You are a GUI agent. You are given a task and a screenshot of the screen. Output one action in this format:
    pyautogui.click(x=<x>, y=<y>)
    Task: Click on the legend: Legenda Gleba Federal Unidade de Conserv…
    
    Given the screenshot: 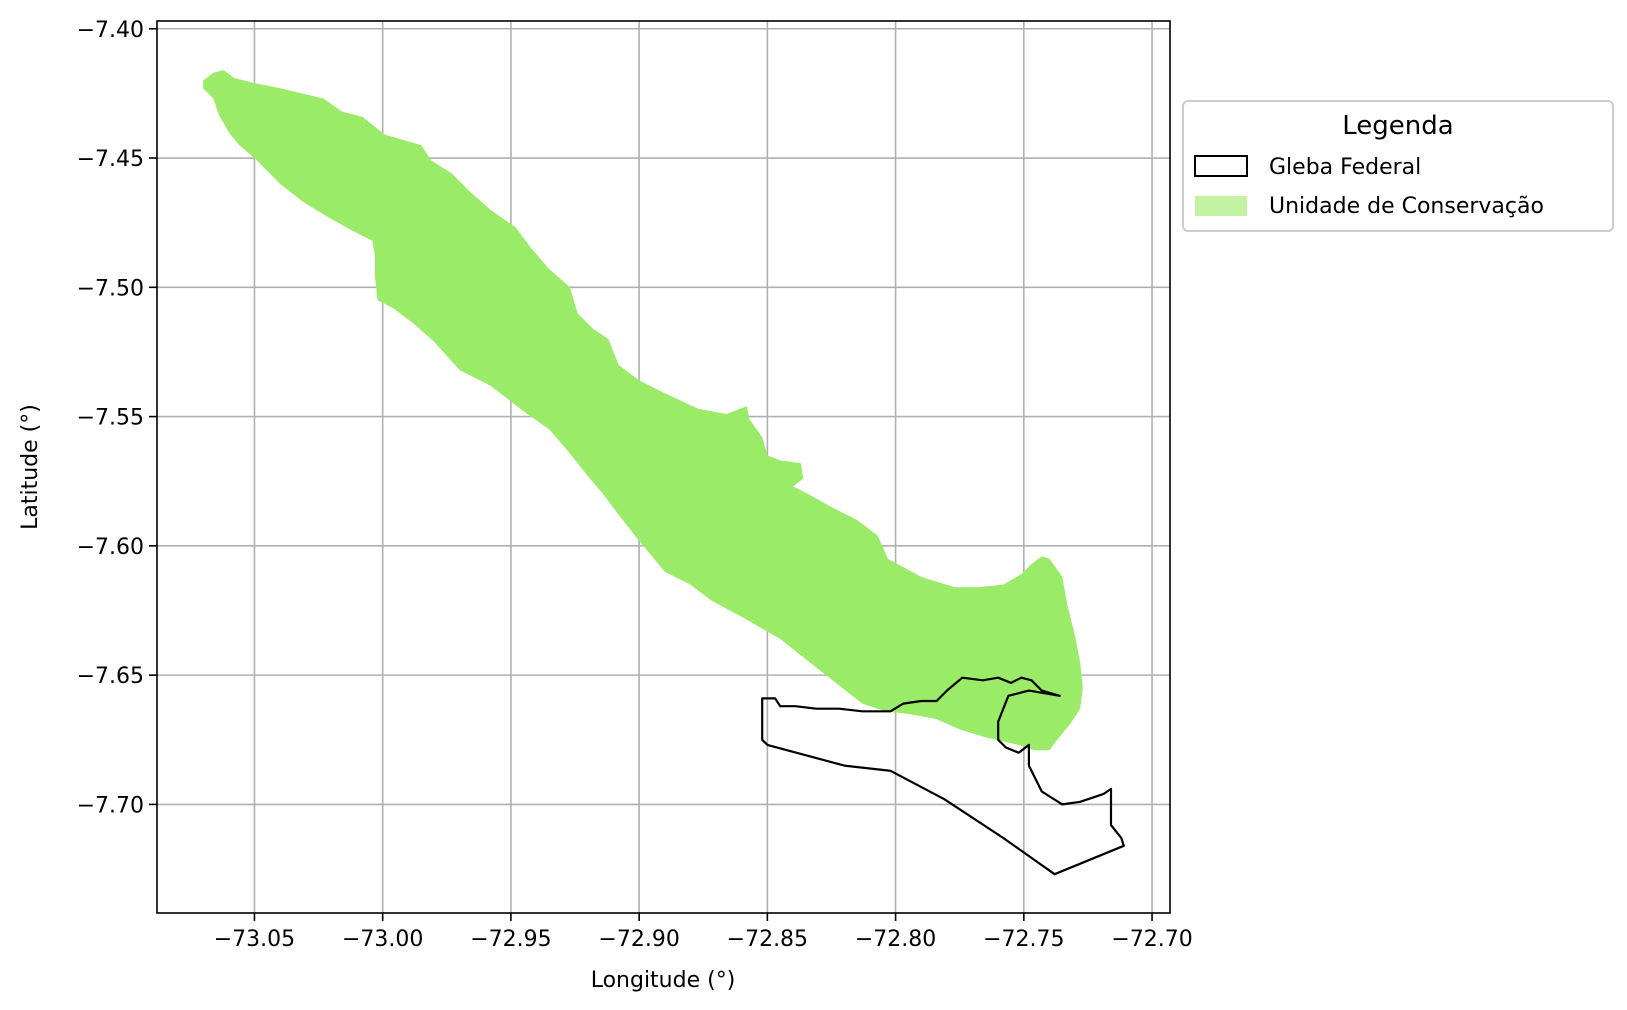 What is the action you would take?
    pyautogui.click(x=1398, y=166)
    